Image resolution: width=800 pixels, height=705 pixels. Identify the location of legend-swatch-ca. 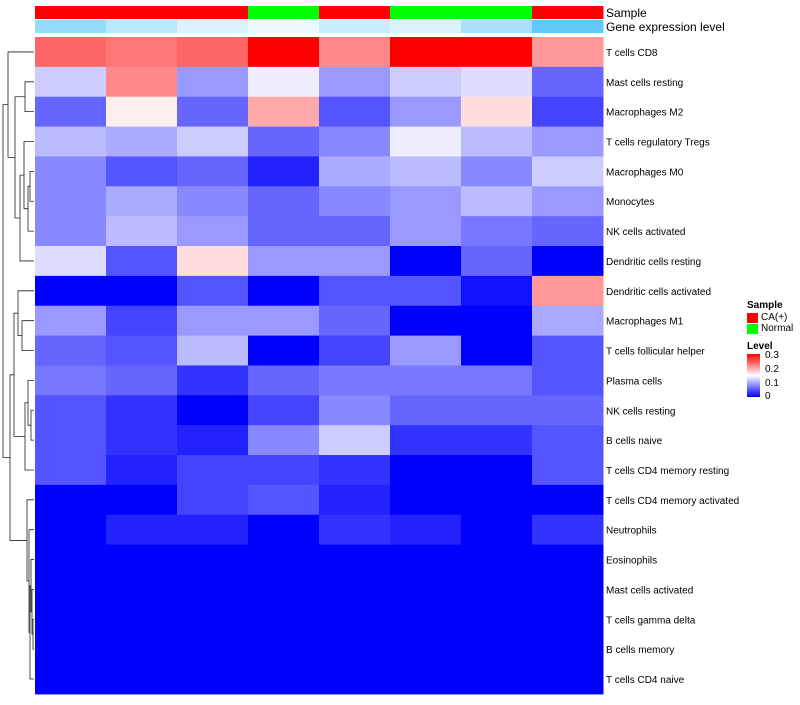
(752, 317).